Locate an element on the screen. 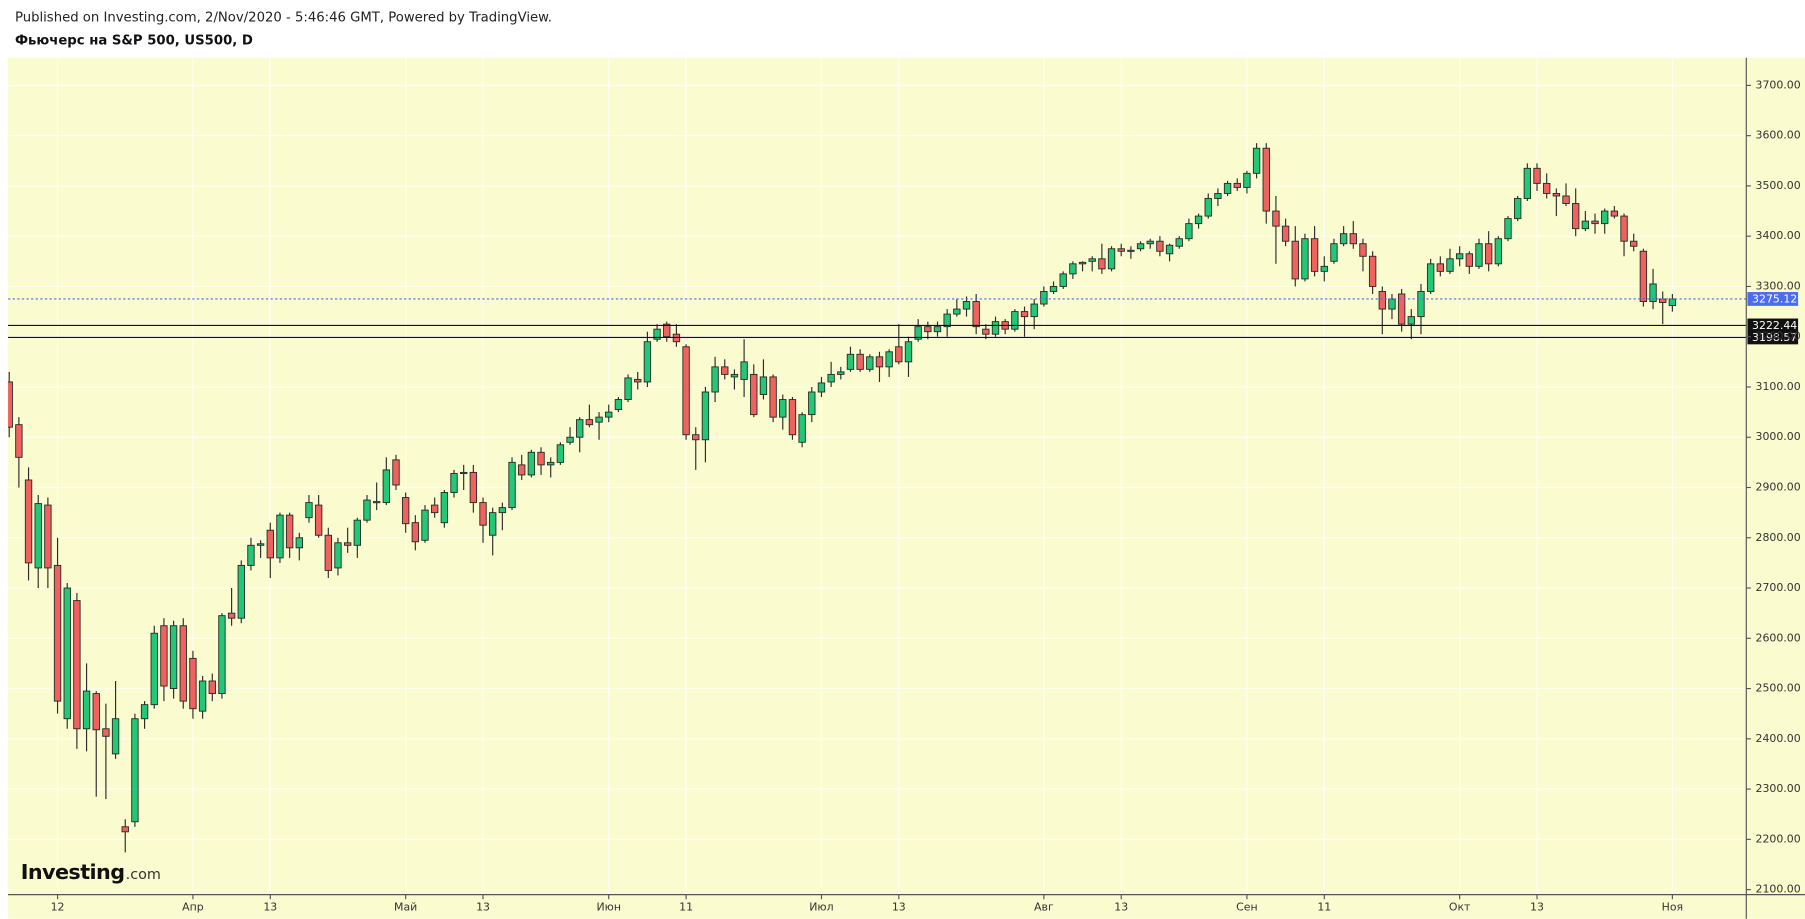  y-tick-label: 3300.00 is located at coordinates (1778, 285).